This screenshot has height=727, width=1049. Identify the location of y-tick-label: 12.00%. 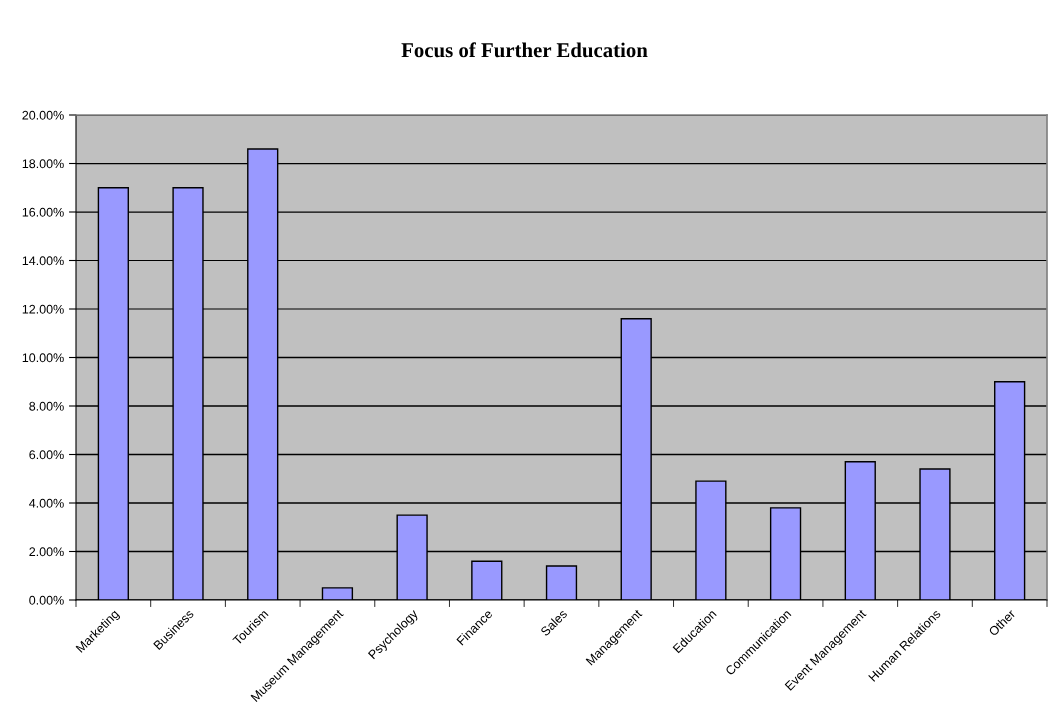
(43, 309).